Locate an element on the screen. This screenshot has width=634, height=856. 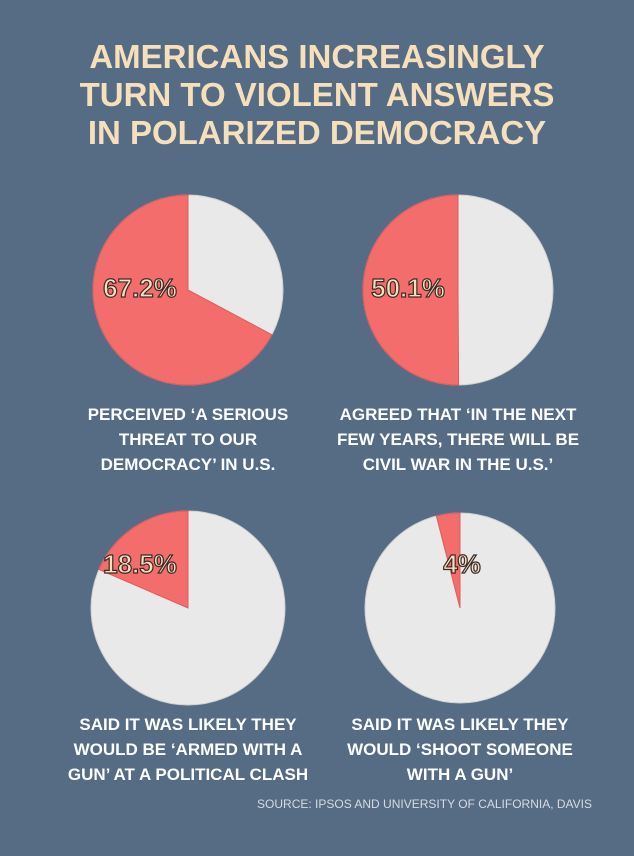
value-label: 50.1% is located at coordinates (408, 288).